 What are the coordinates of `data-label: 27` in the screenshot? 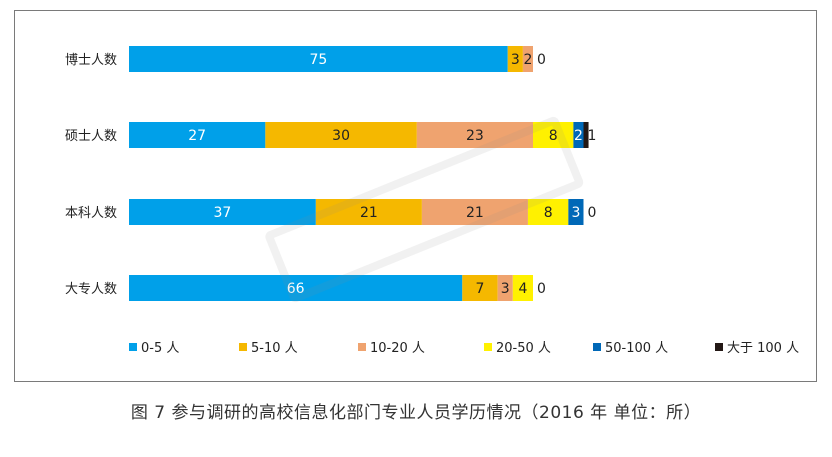 It's located at (197, 136).